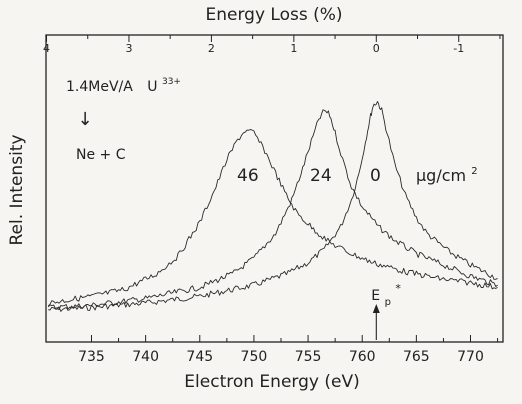  I want to click on beam-annotation: 1.4MeV/A U 33+, so click(123, 86).